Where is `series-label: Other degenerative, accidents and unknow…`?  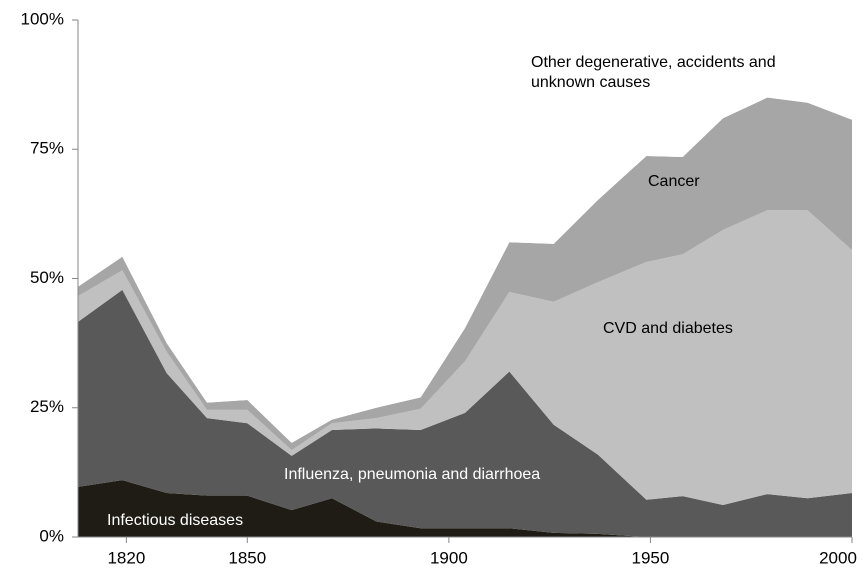 series-label: Other degenerative, accidents and unknow… is located at coordinates (653, 72).